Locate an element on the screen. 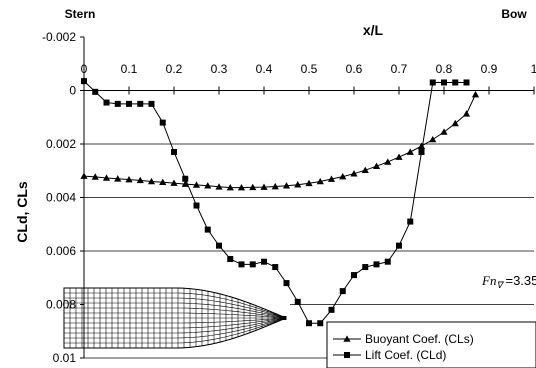 The width and height of the screenshot is (536, 368). froude-value: =3.35 is located at coordinates (520, 280).